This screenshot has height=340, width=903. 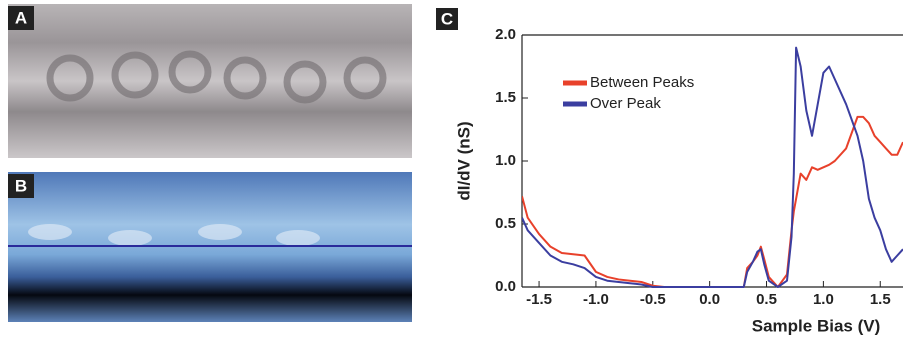 What do you see at coordinates (505, 223) in the screenshot?
I see `y-tick-label: 0.5` at bounding box center [505, 223].